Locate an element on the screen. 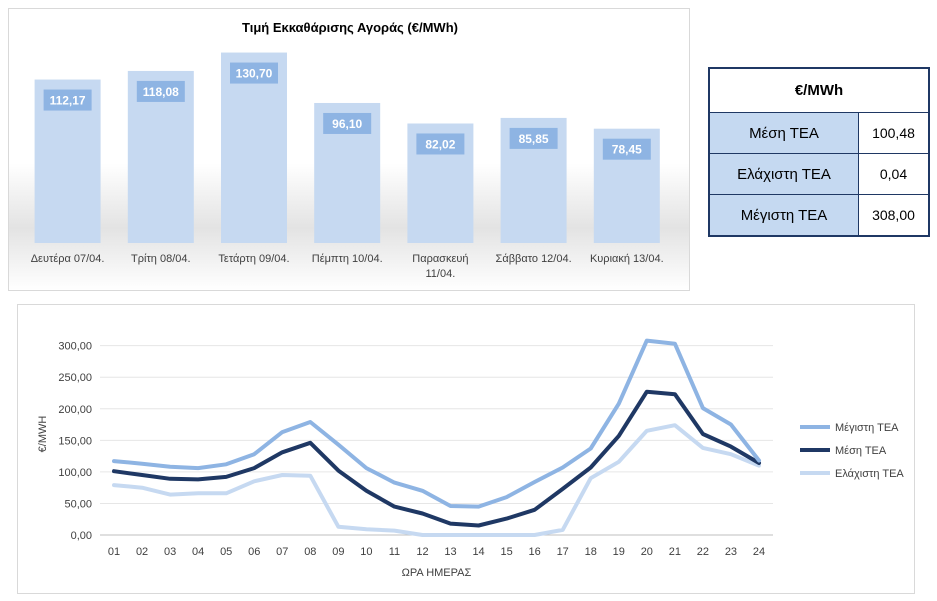  stats-table-row: Μέση ΤΕΑ 100,48 is located at coordinates (819, 133).